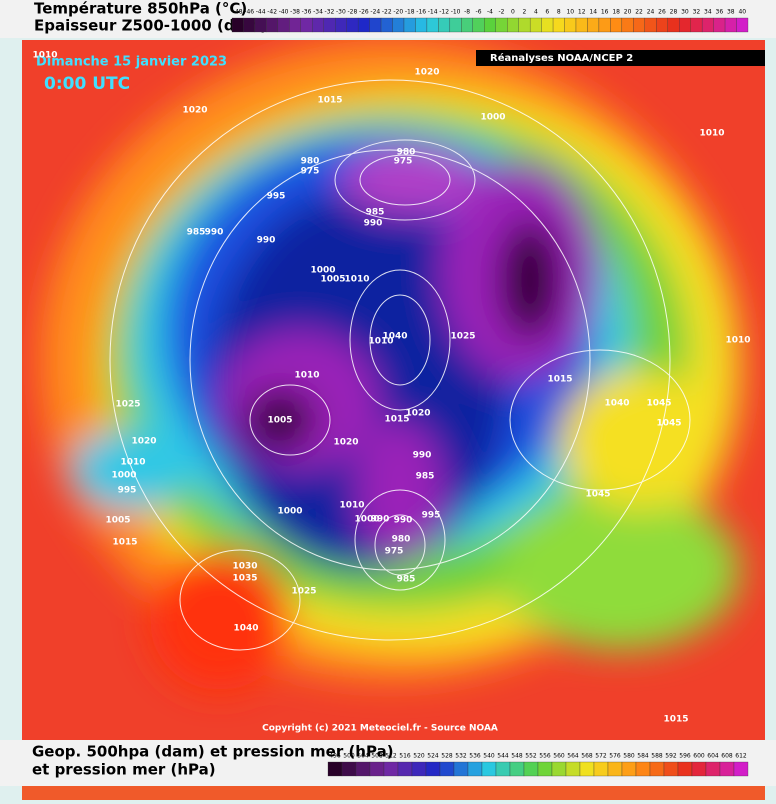  Describe the element at coordinates (261, 12) in the screenshot. I see `scale-label: -44` at that location.